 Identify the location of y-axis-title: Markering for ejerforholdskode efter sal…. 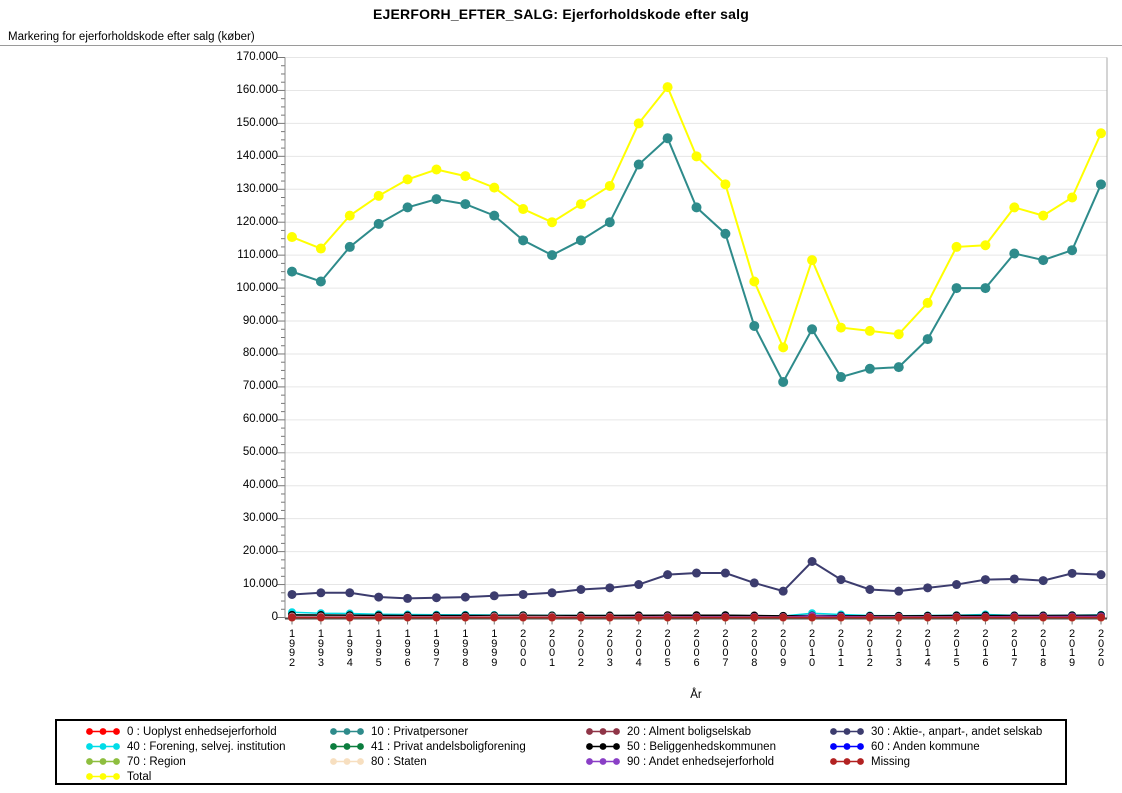
(131, 37).